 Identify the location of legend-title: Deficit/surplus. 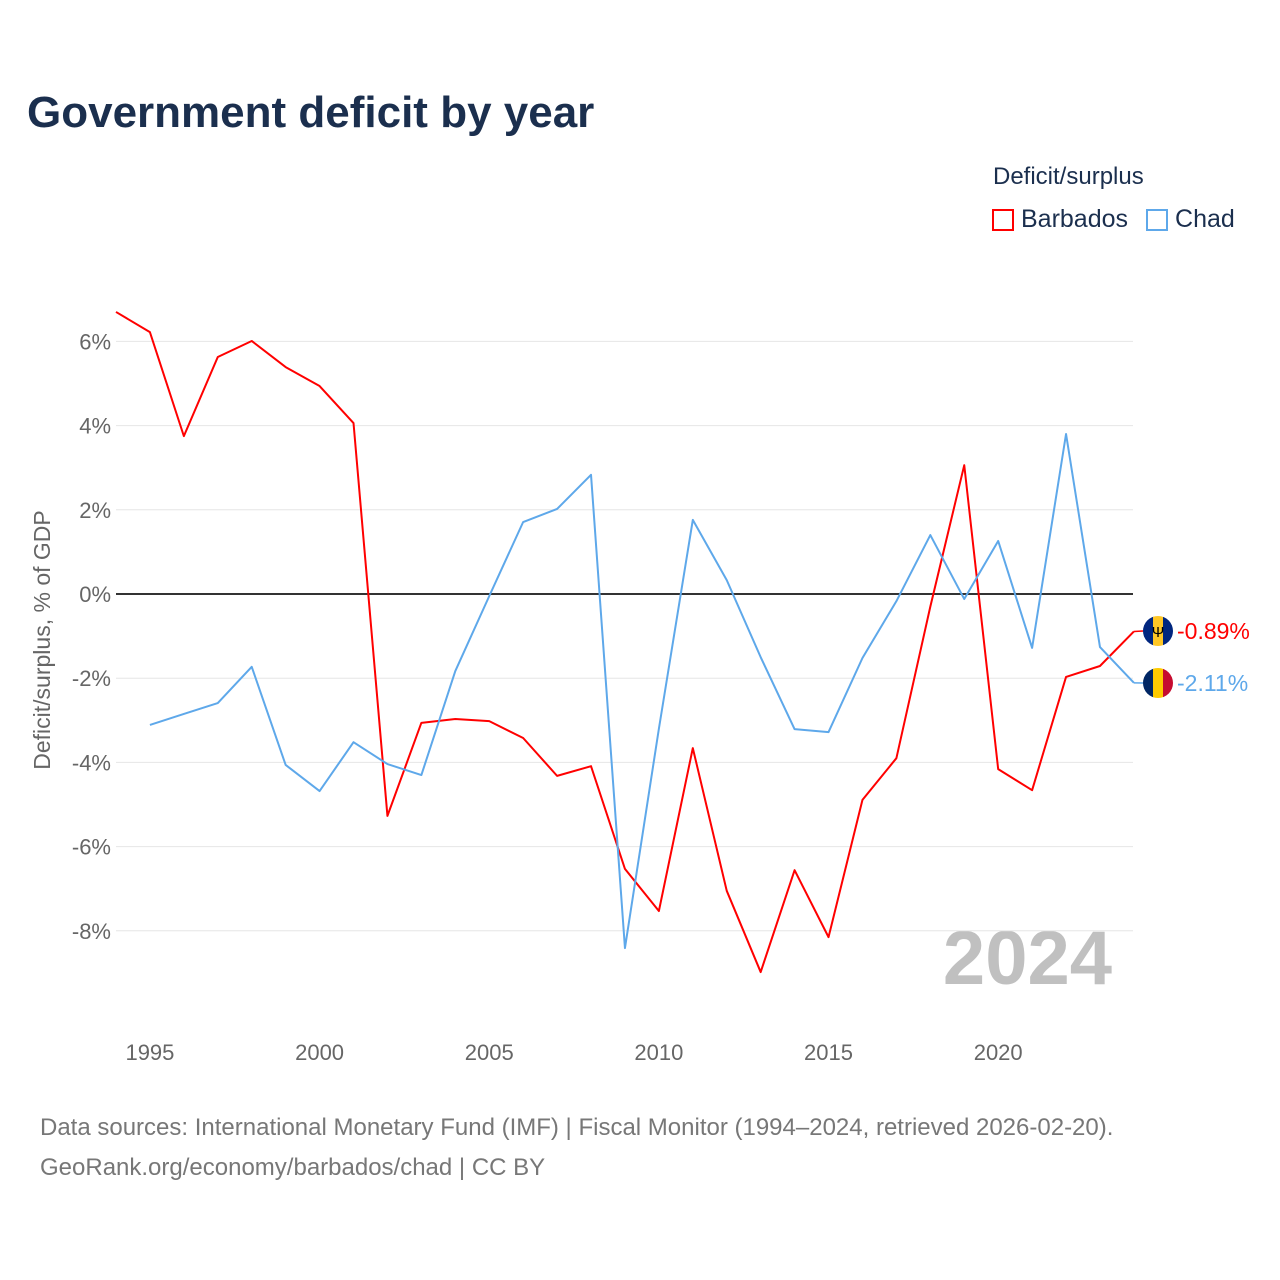
(1068, 176).